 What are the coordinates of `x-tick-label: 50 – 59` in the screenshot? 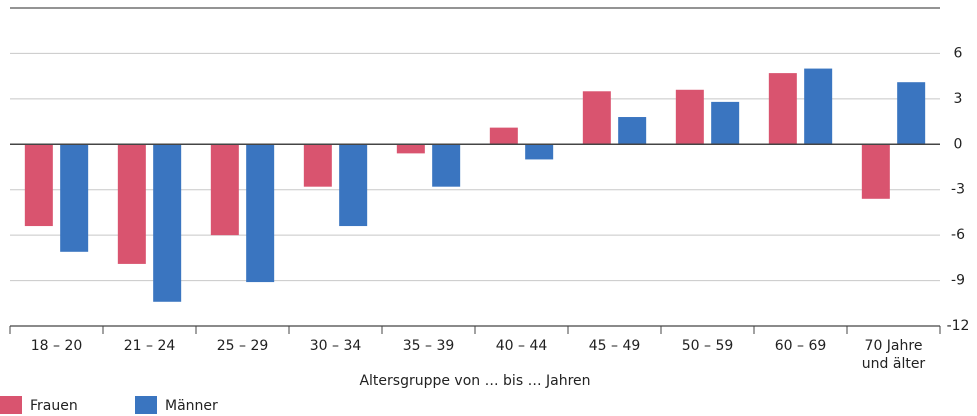 It's located at (707, 346).